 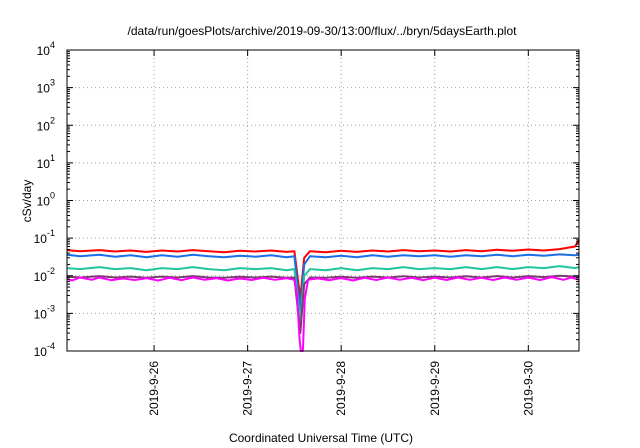 I want to click on y-tick-label-exponent: 4, so click(x=52, y=45).